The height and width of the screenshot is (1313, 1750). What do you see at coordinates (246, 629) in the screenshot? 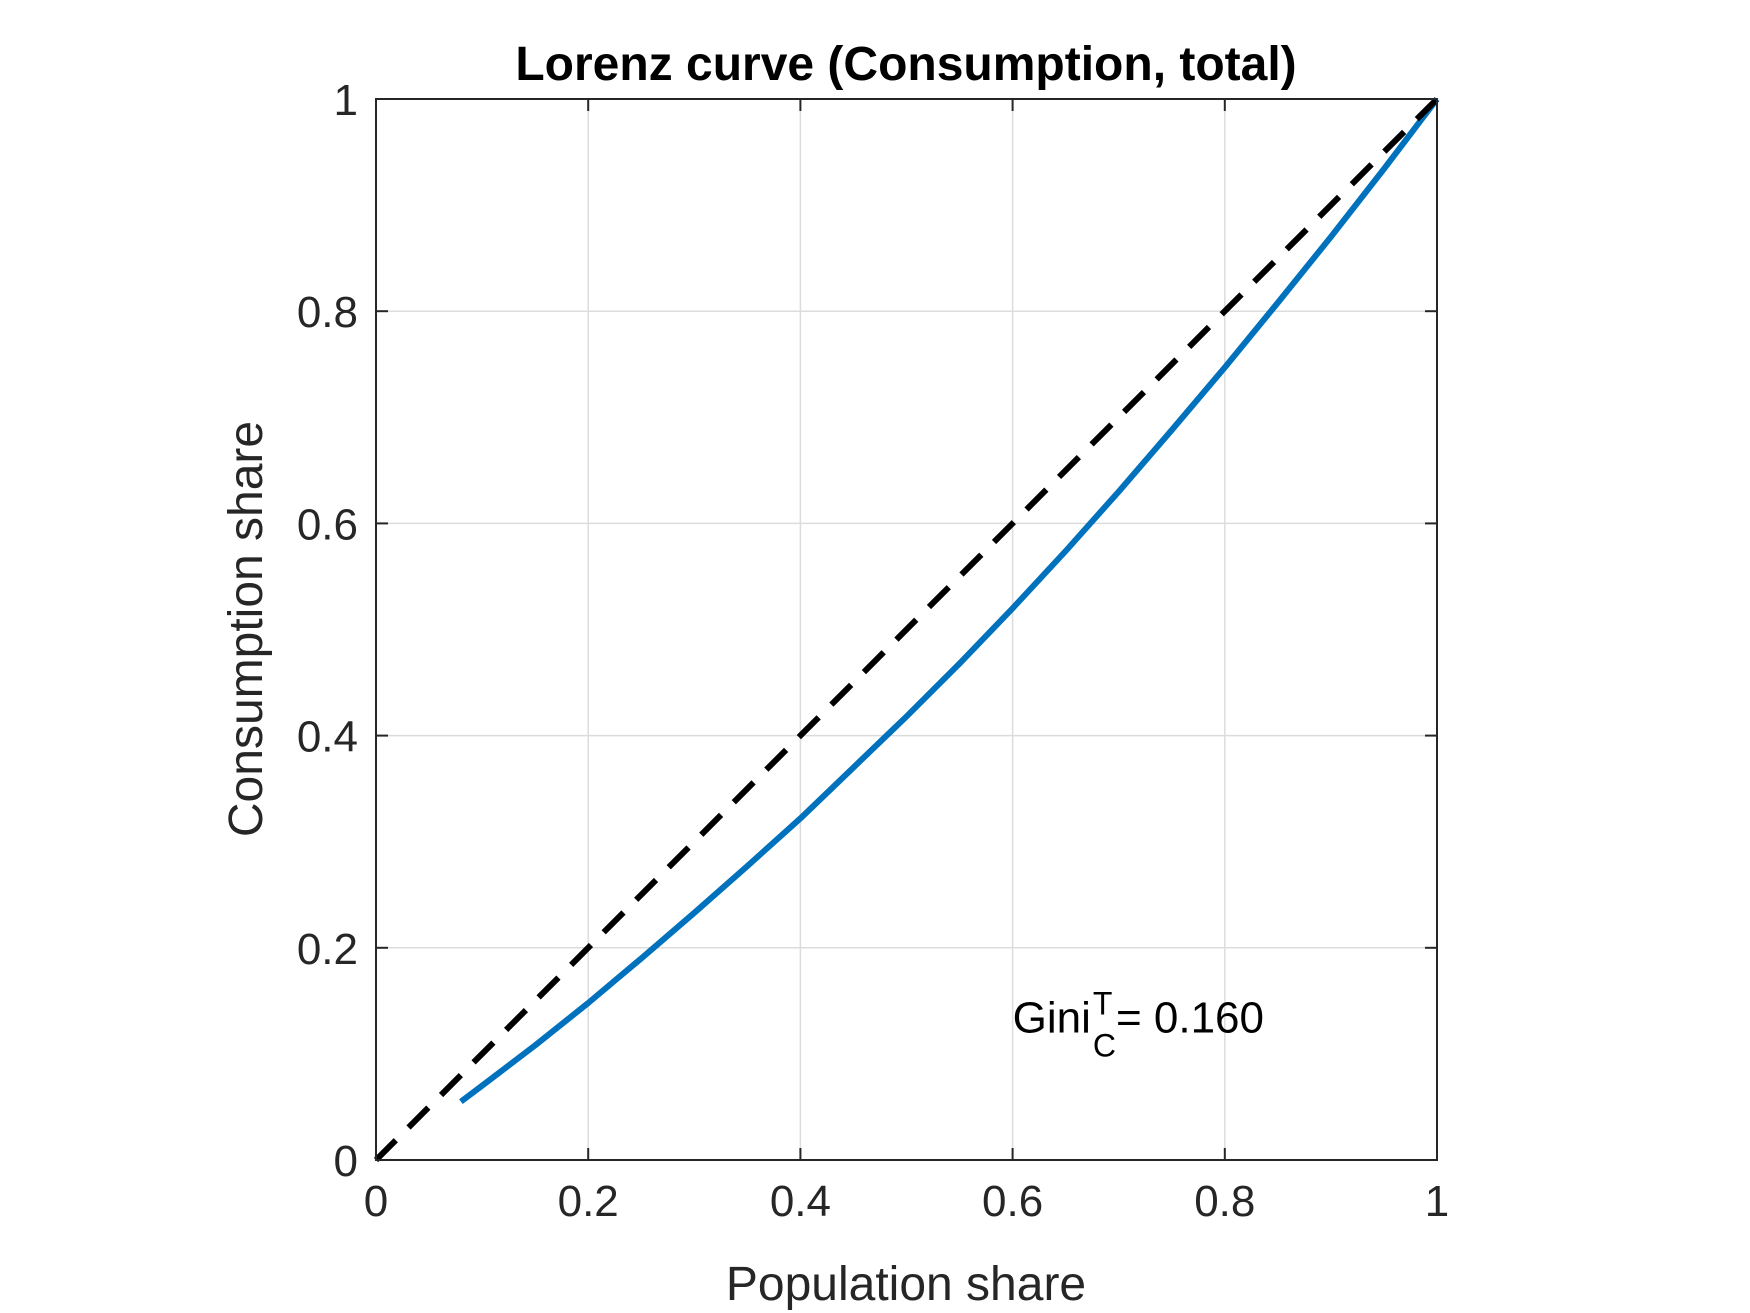
I see `y-axis-label: Consumption share` at bounding box center [246, 629].